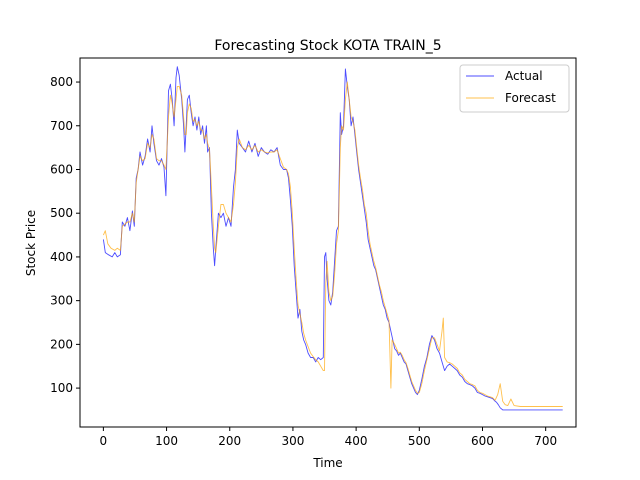 The width and height of the screenshot is (640, 480). What do you see at coordinates (545, 441) in the screenshot?
I see `x-tick-label: 700` at bounding box center [545, 441].